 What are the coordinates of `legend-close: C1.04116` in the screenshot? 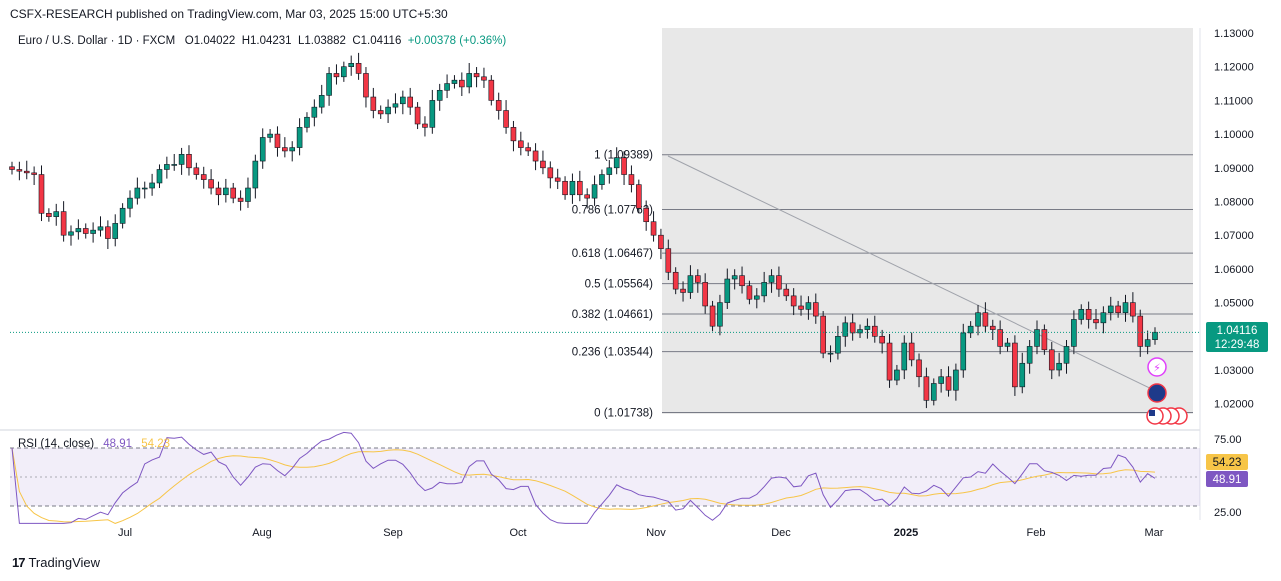 It's located at (377, 41).